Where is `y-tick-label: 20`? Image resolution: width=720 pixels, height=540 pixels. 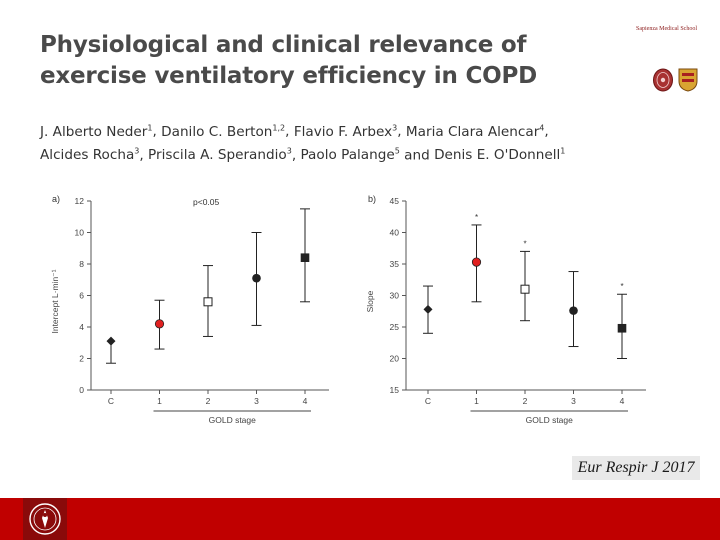
y-tick-label: 20 is located at coordinates (395, 359).